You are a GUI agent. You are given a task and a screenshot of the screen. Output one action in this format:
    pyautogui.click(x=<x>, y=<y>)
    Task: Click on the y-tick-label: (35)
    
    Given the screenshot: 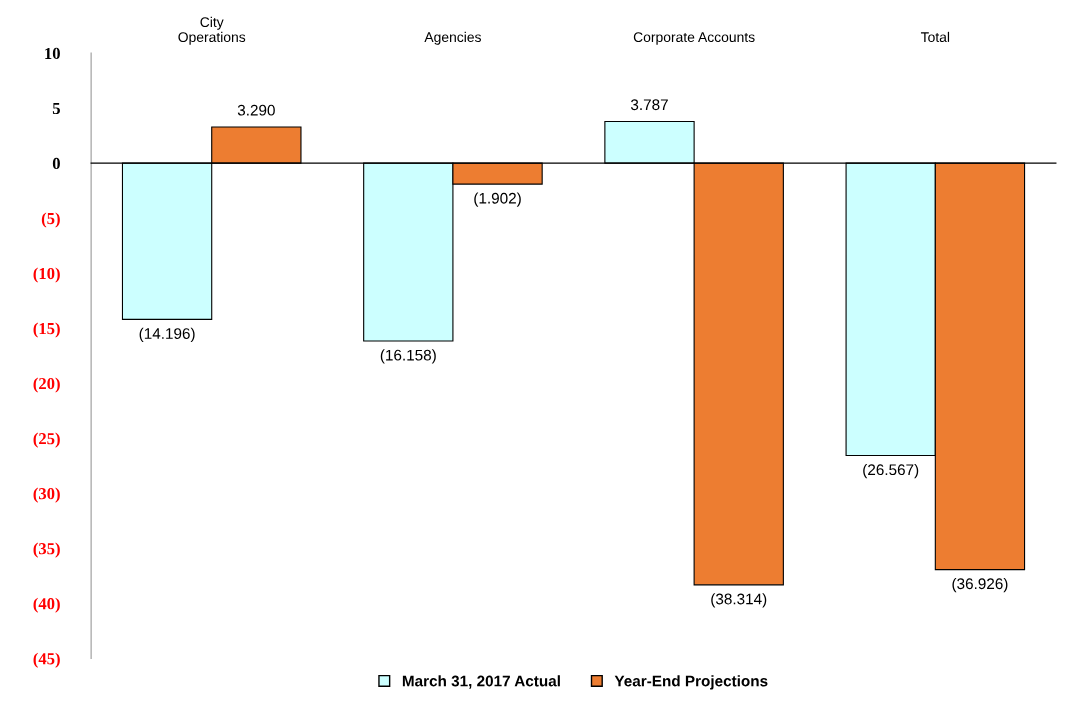 What is the action you would take?
    pyautogui.click(x=46, y=550)
    